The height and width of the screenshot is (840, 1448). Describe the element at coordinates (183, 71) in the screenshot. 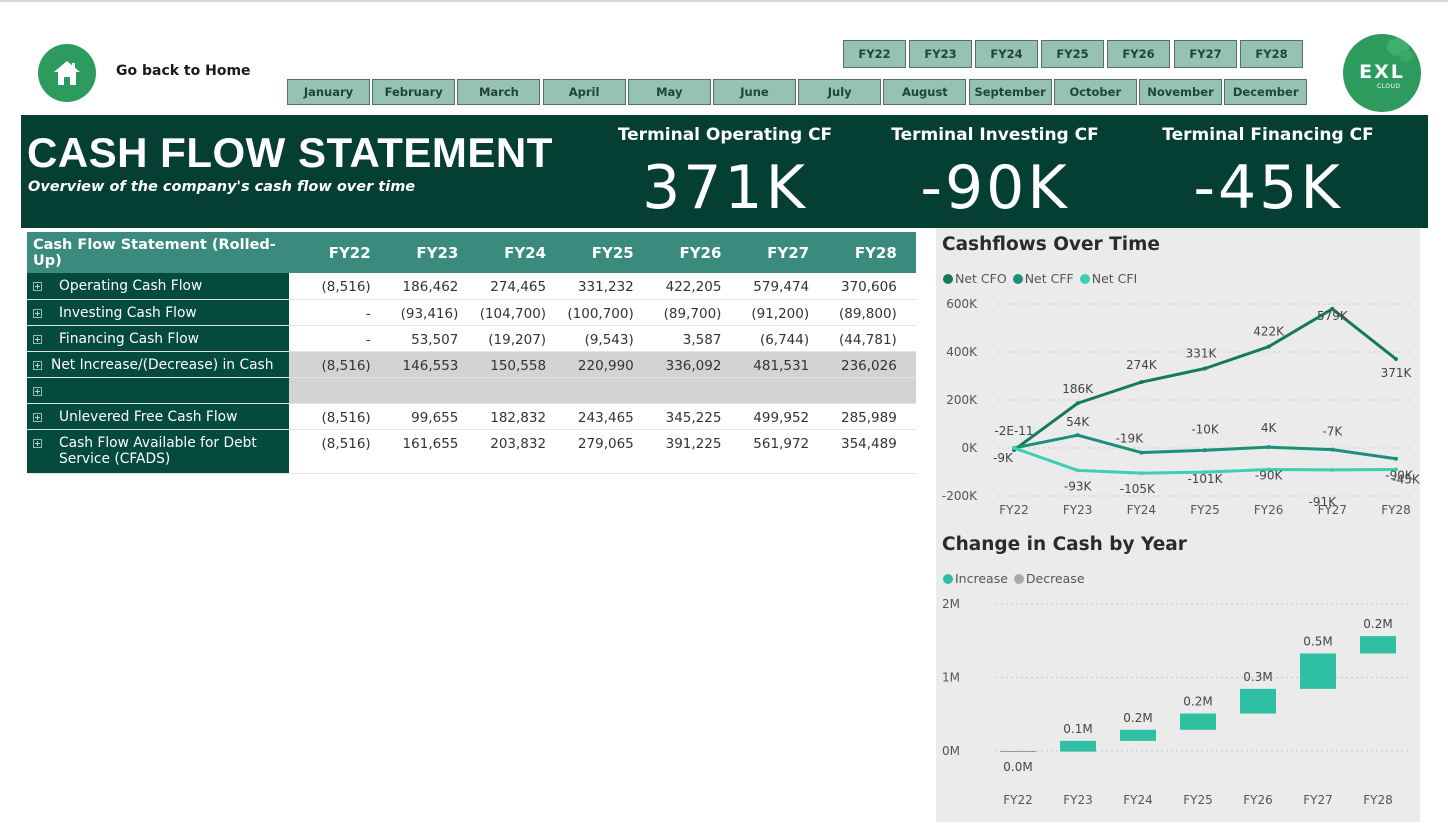

I see `home-link-label: Go back to Home` at that location.